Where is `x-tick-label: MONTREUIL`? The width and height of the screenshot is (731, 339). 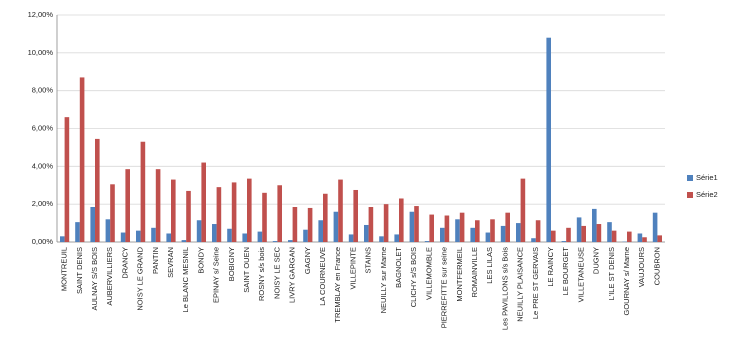
x-tick-label: MONTREUIL is located at coordinates (64, 269).